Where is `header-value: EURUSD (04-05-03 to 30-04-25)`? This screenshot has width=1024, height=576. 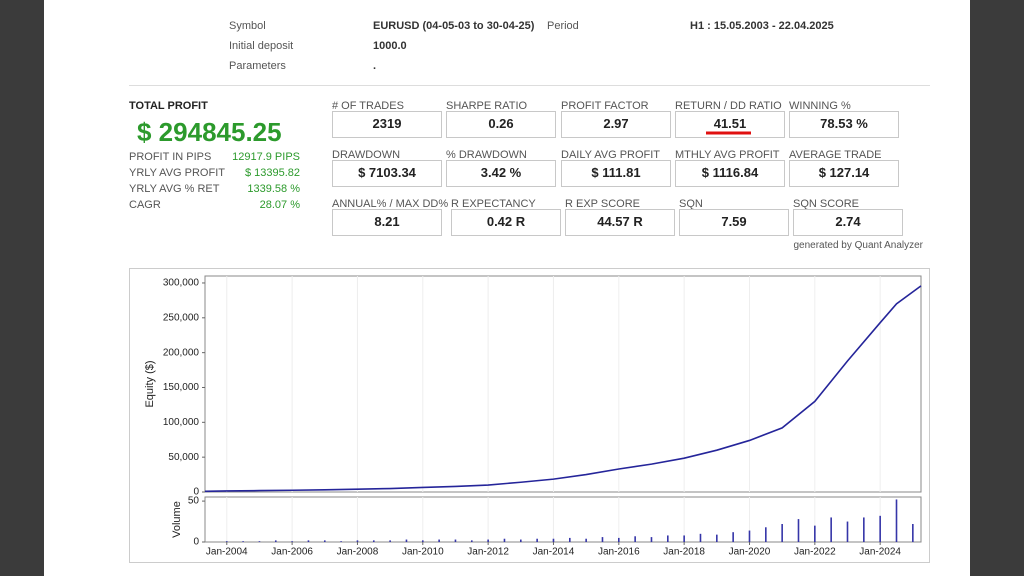 header-value: EURUSD (04-05-03 to 30-04-25) is located at coordinates (454, 26).